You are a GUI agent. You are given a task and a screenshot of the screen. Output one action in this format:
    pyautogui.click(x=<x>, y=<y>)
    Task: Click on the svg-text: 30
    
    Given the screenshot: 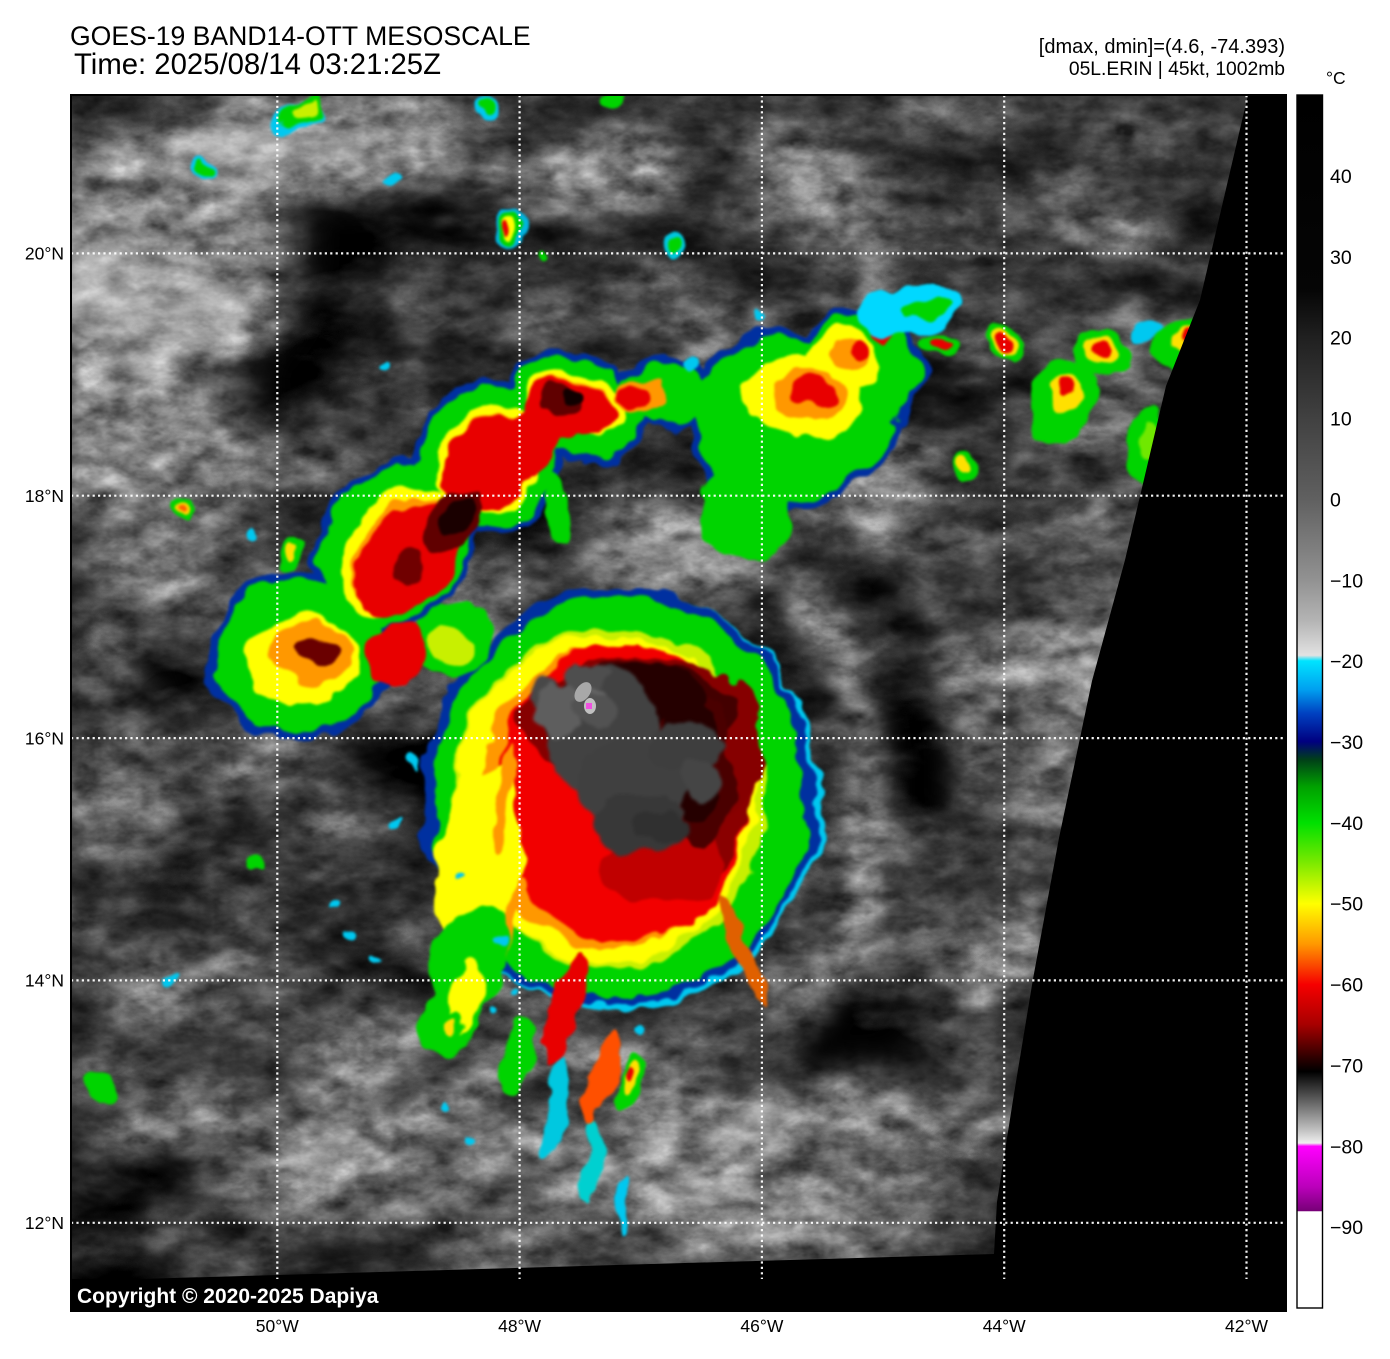 What is the action you would take?
    pyautogui.click(x=1341, y=258)
    